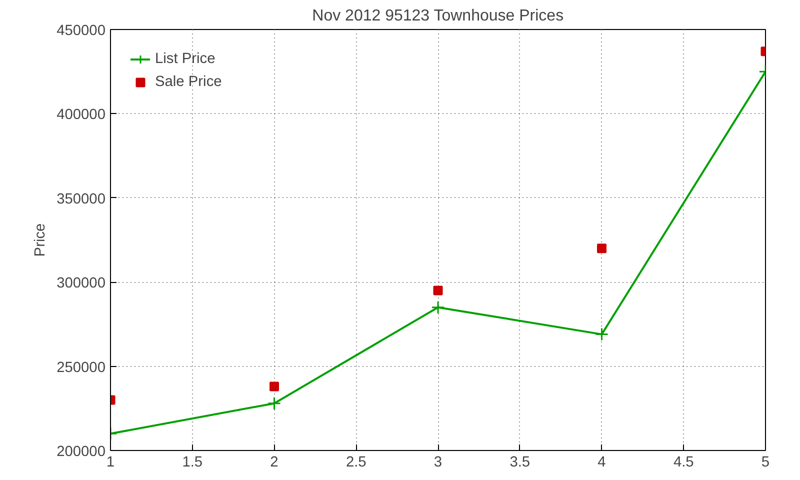 The height and width of the screenshot is (480, 800). What do you see at coordinates (81, 31) in the screenshot?
I see `y-tick-label: 450000` at bounding box center [81, 31].